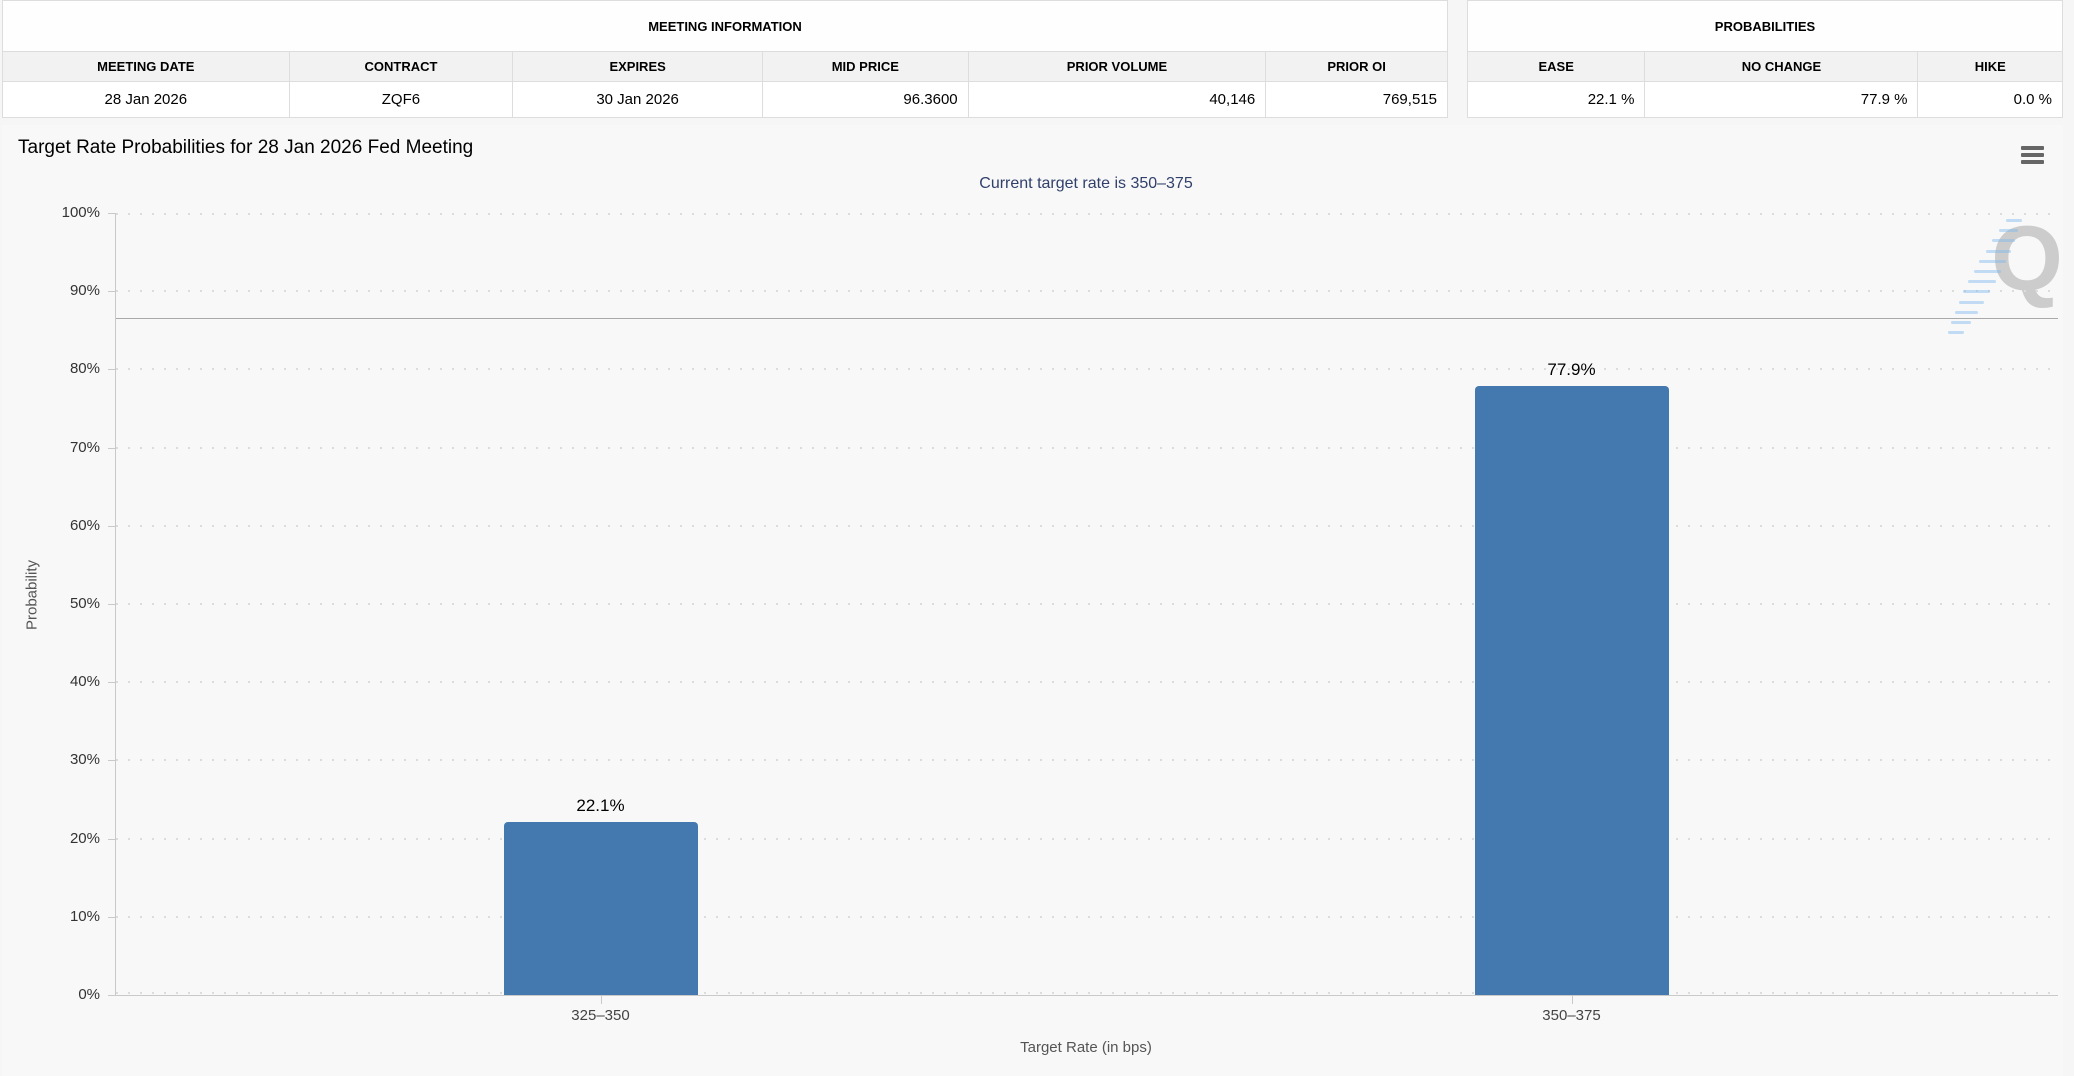 This screenshot has height=1076, width=2074. What do you see at coordinates (638, 99) in the screenshot?
I see `cell-expires: 30 Jan 2026` at bounding box center [638, 99].